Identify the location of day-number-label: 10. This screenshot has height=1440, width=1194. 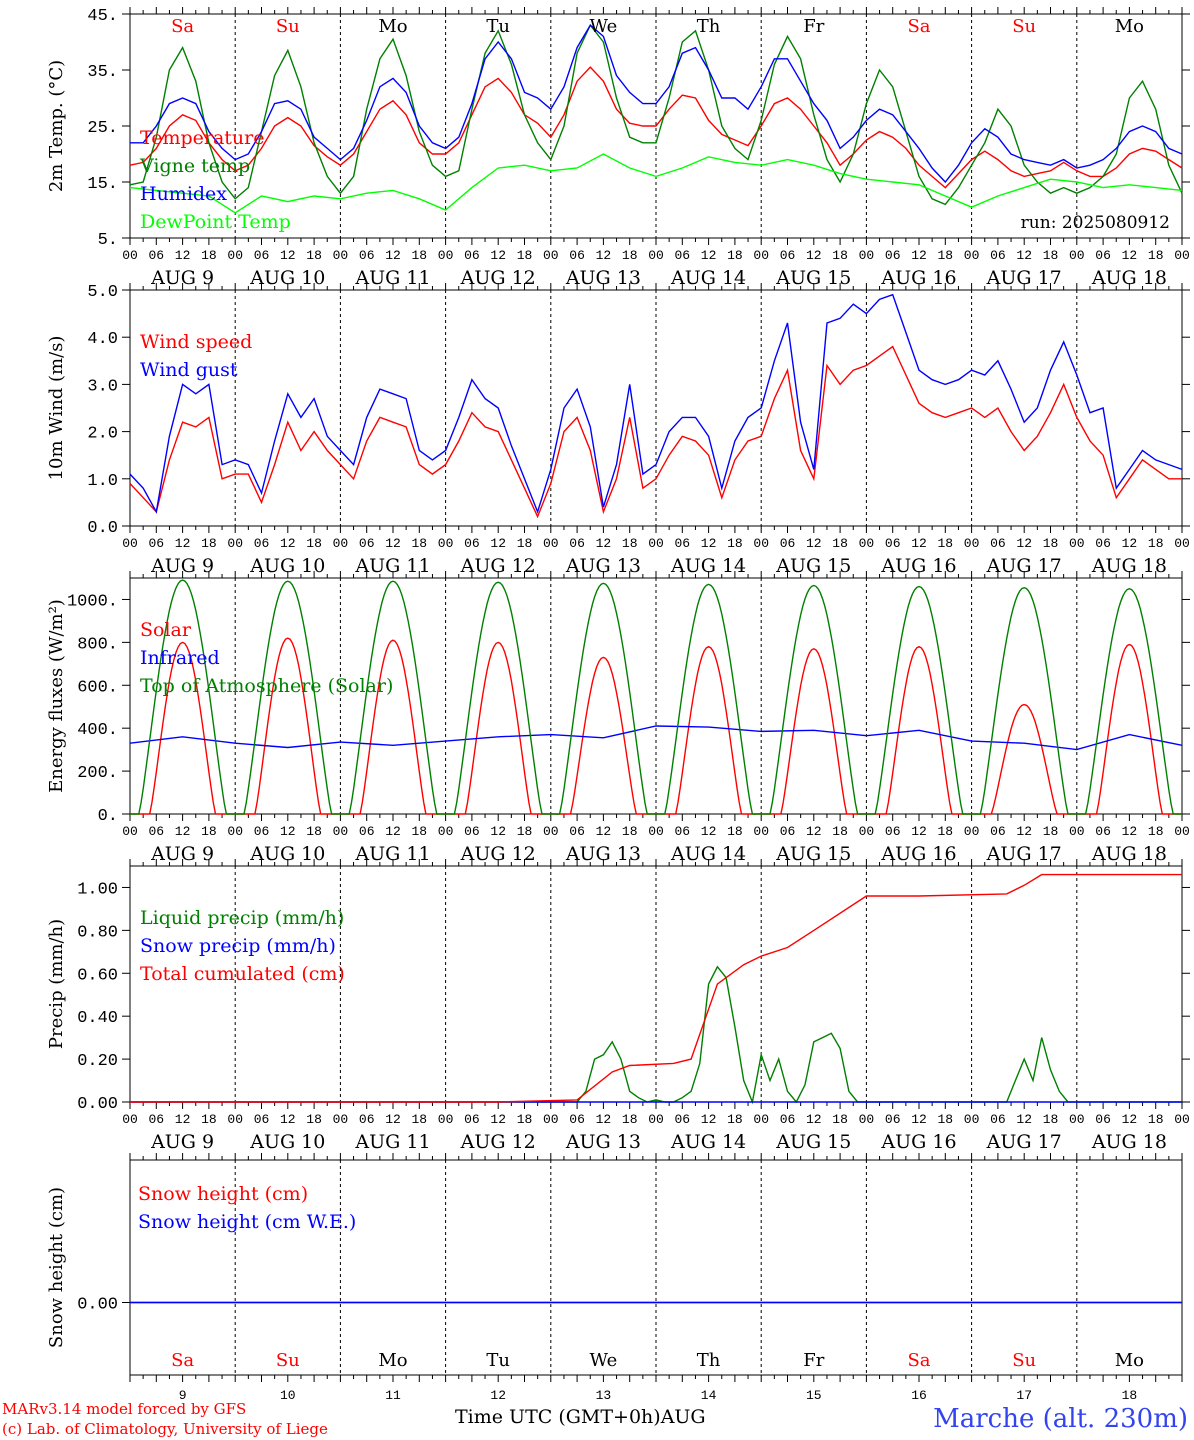
(288, 1395).